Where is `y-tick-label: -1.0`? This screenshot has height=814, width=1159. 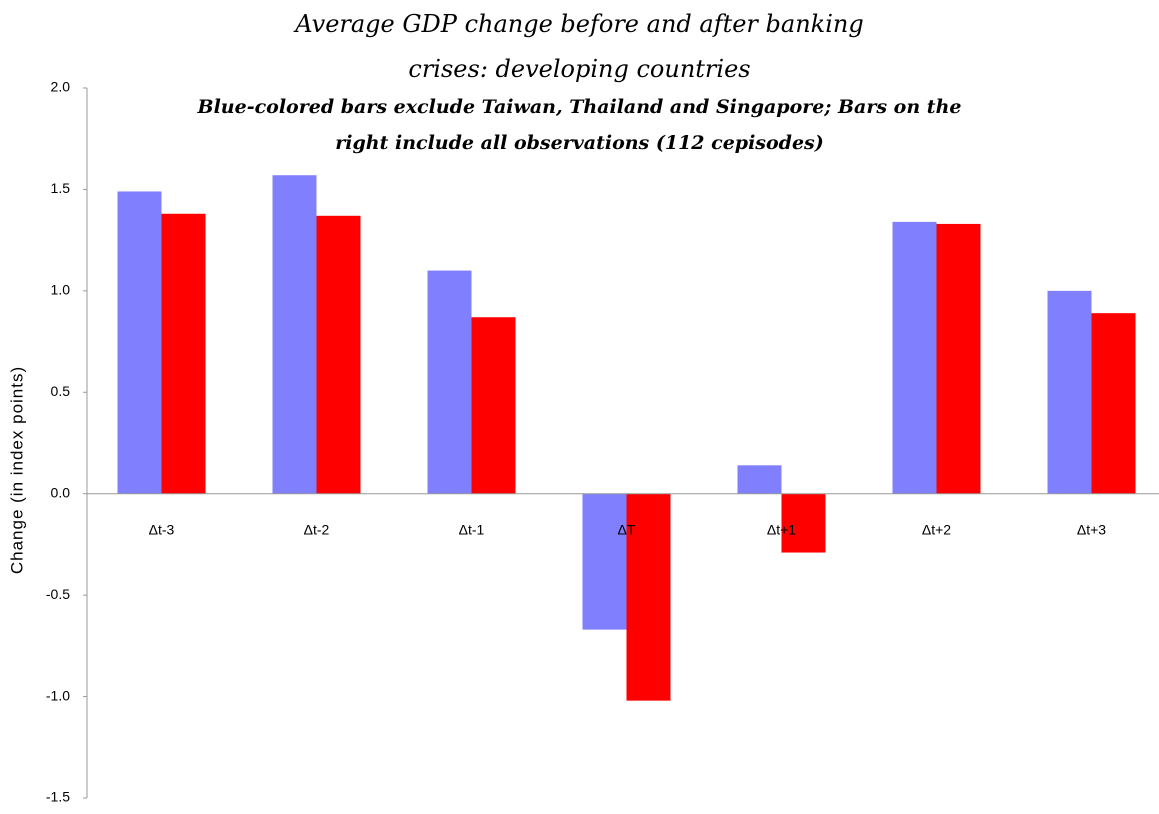 y-tick-label: -1.0 is located at coordinates (58, 695).